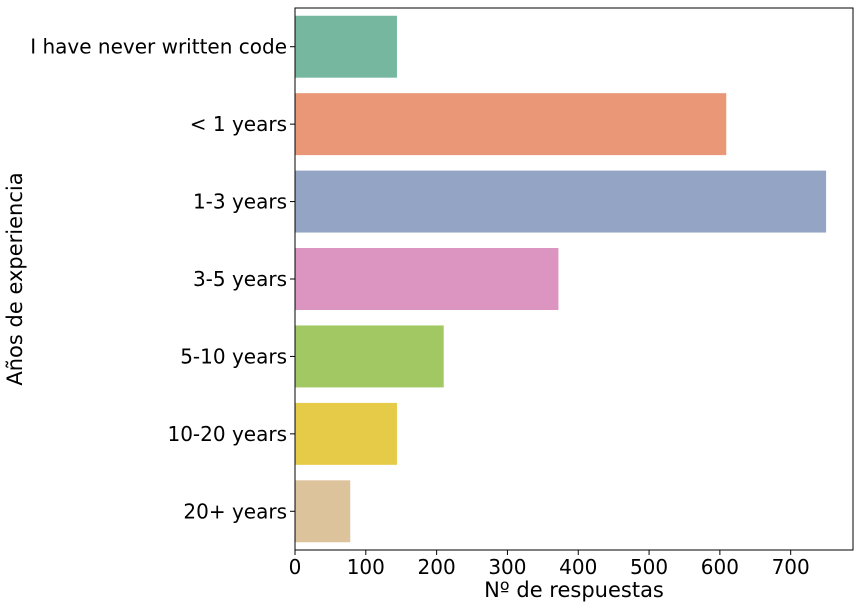  Describe the element at coordinates (574, 590) in the screenshot. I see `x-axis-title: Nº de respuestas` at that location.